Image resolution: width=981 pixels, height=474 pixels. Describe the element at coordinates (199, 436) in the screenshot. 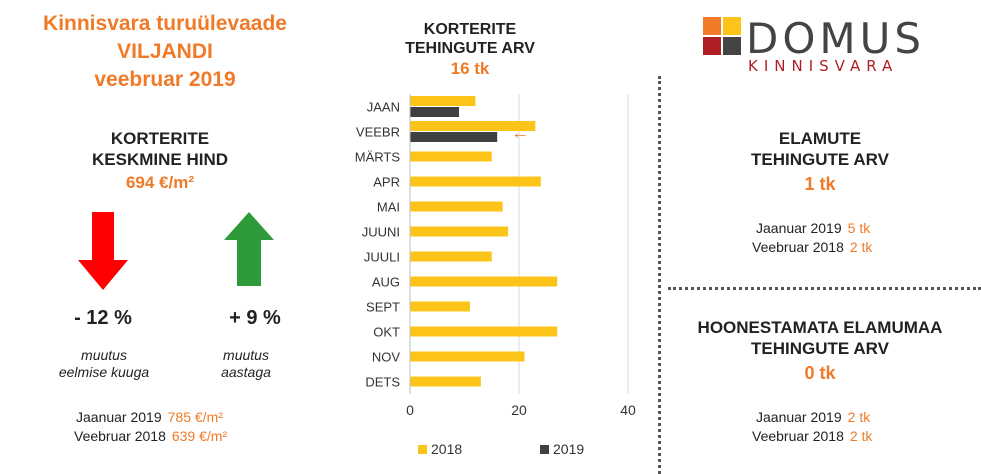

I see `price-comparison-value: 639 €/m²` at that location.